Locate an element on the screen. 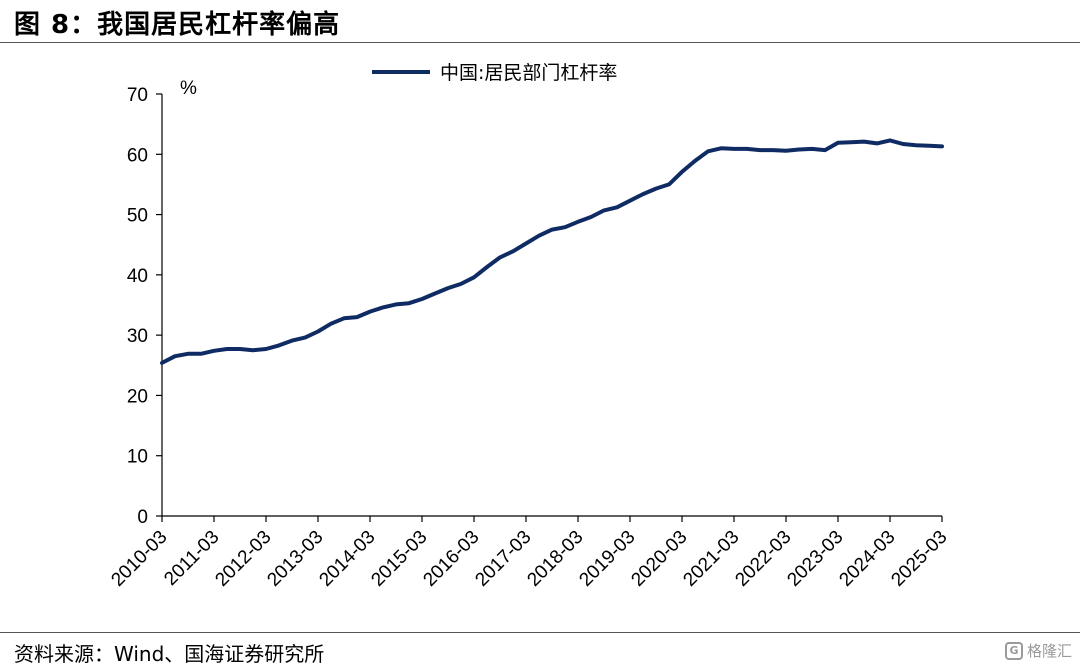 This screenshot has width=1080, height=667. x-tick-label: 2024-03 is located at coordinates (867, 559).